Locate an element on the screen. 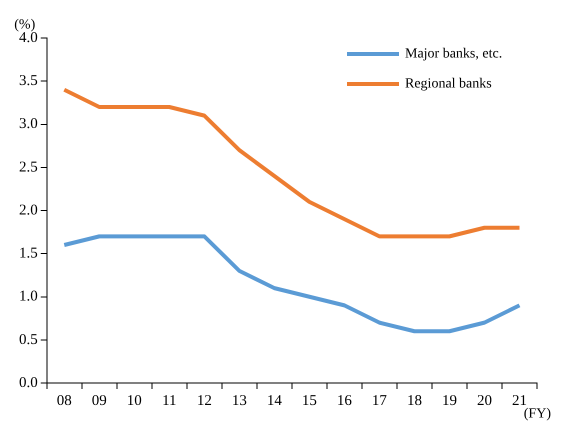 The image size is (567, 437). y-tick-label: 0.0 is located at coordinates (28, 382).